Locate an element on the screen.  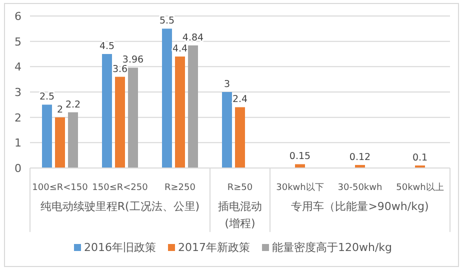
data-label: 0.1 is located at coordinates (420, 158).